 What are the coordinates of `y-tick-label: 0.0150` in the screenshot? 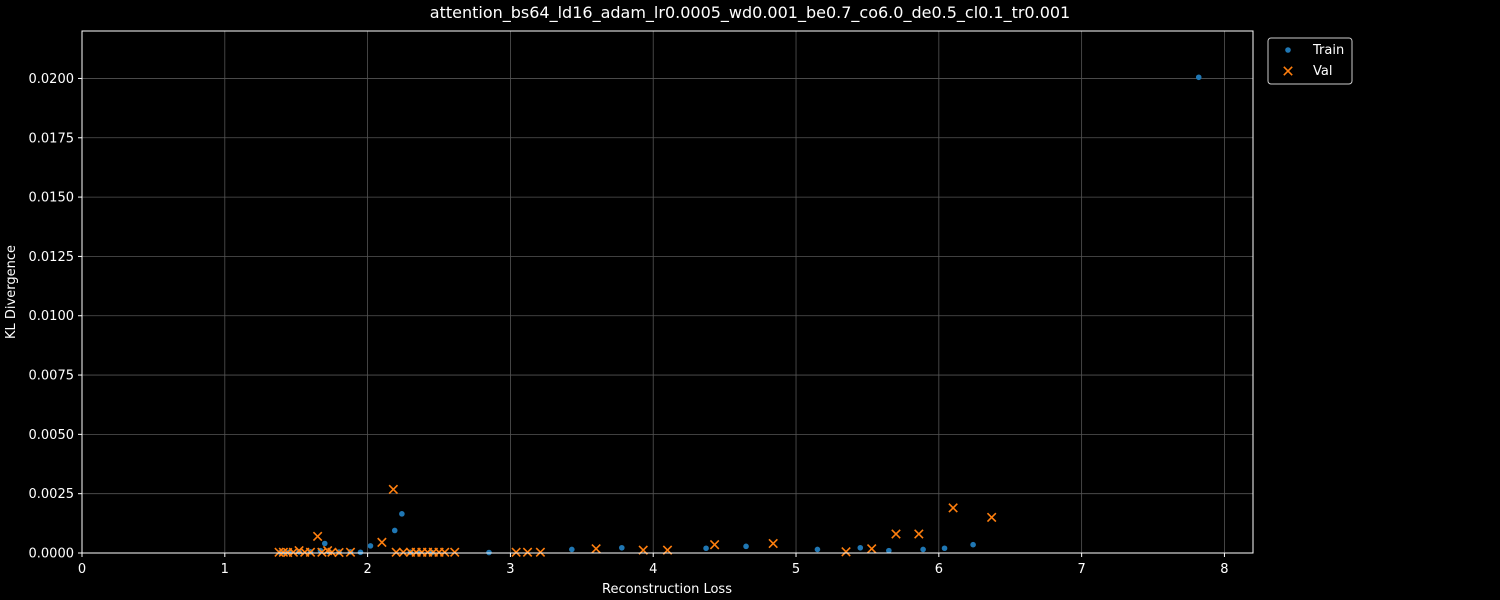 It's located at (52, 198).